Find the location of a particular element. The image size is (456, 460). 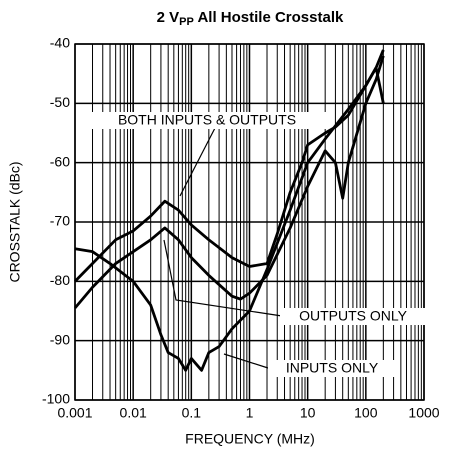

y-tick-label: -70 is located at coordinates (60, 221).